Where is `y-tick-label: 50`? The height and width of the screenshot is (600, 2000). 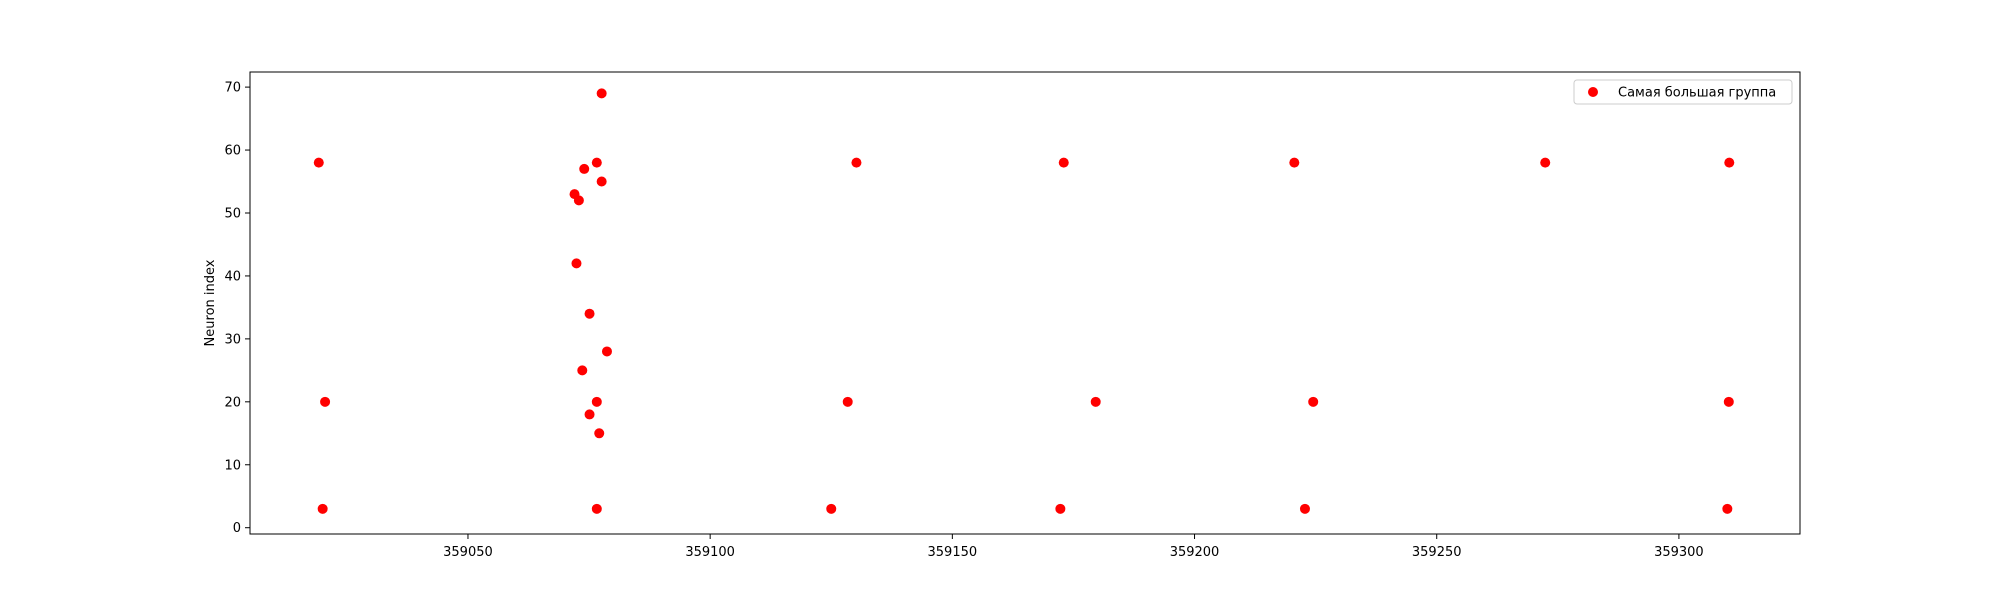
y-tick-label: 50 is located at coordinates (232, 213).